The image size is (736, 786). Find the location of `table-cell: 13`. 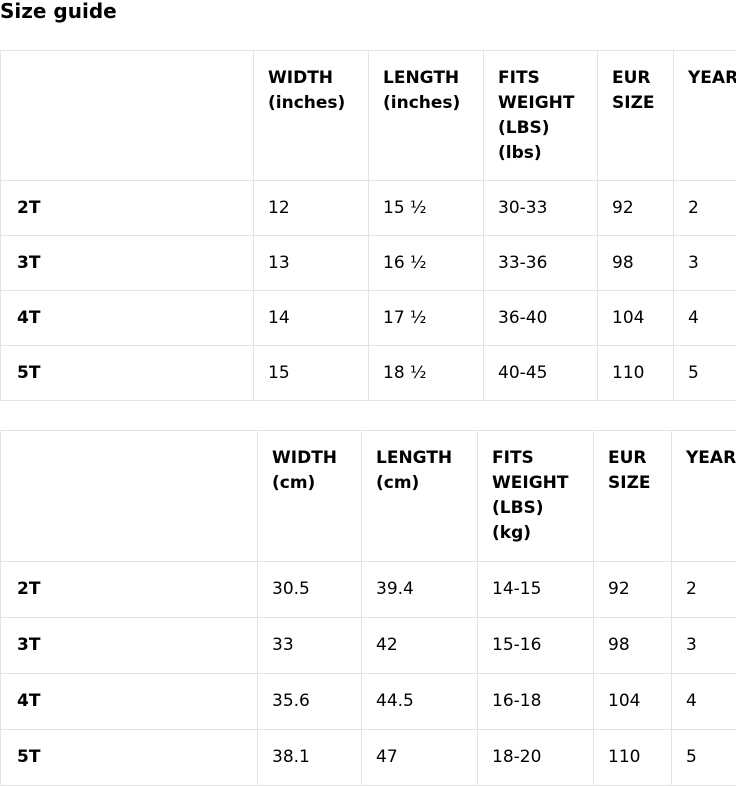

table-cell: 13 is located at coordinates (311, 263).